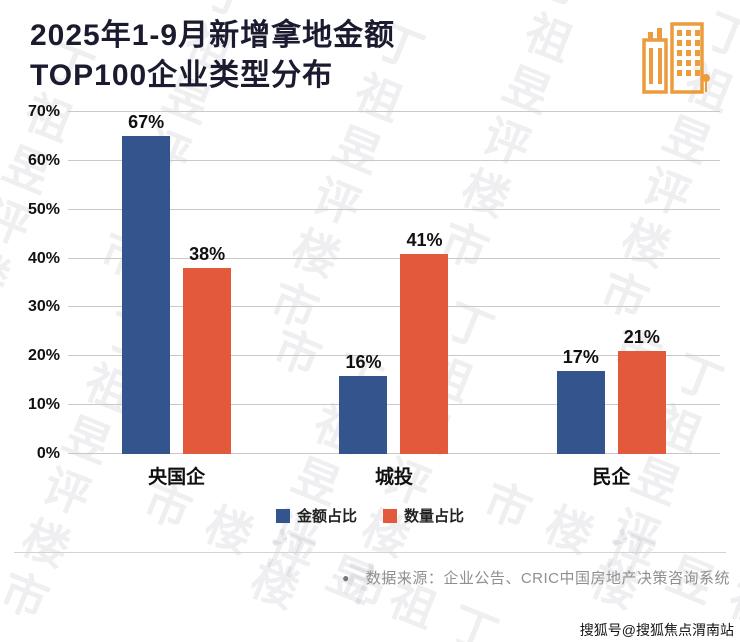 The width and height of the screenshot is (740, 642). What do you see at coordinates (547, 578) in the screenshot?
I see `data-source-text: 数据来源：企业公告、CRIC中国房地产决策咨询系统` at bounding box center [547, 578].